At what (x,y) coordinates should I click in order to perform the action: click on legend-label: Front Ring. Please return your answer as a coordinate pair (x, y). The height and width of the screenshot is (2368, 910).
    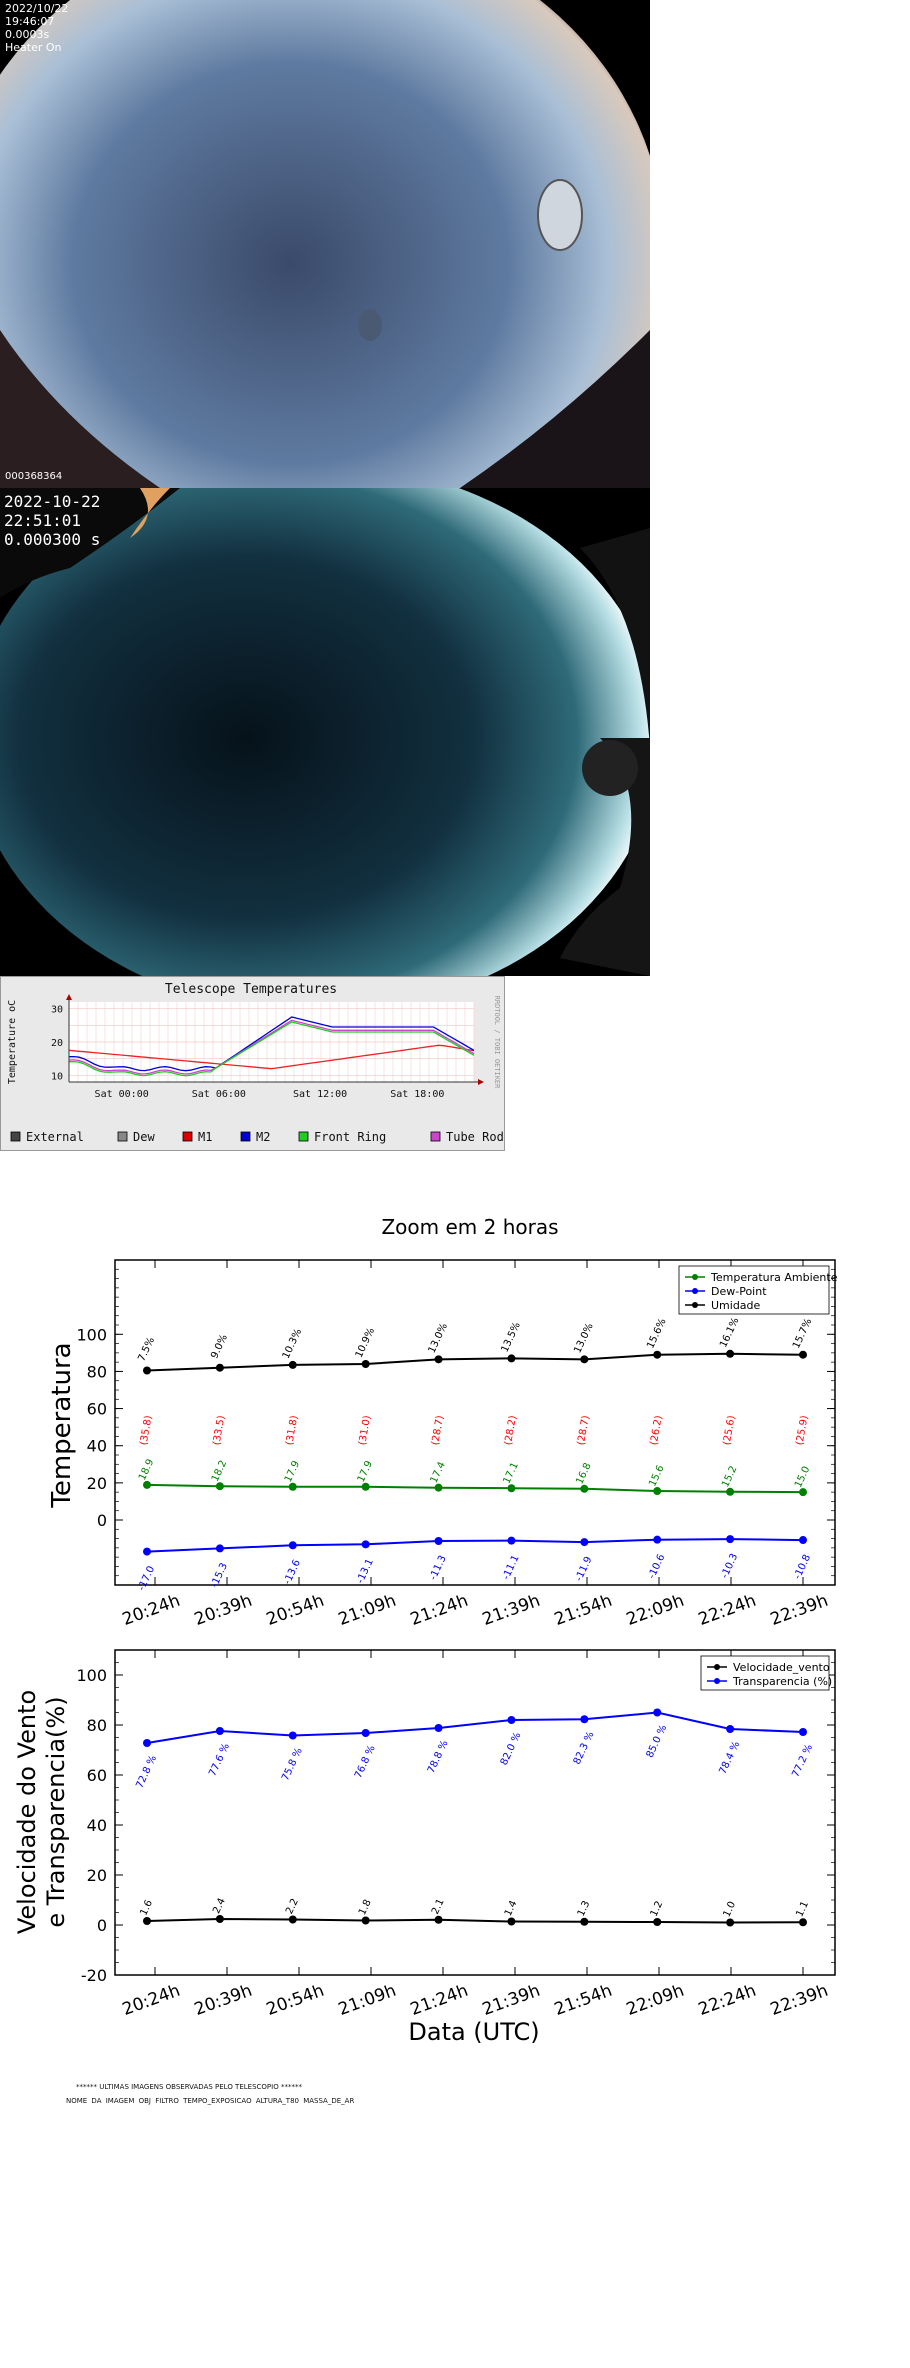
    Looking at the image, I should click on (350, 1137).